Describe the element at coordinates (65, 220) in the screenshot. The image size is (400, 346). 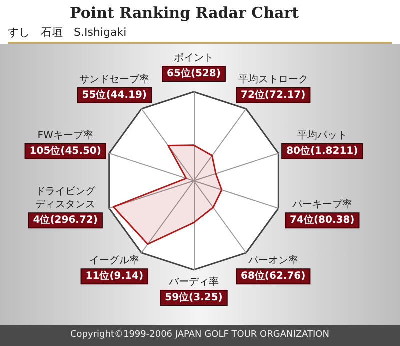
I see `text: 4位(296.72)` at that location.